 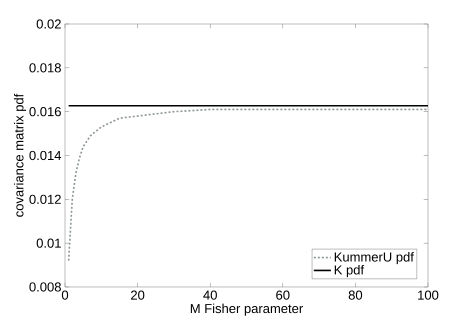 What do you see at coordinates (45, 155) in the screenshot?
I see `y-tick-label: 0.014` at bounding box center [45, 155].